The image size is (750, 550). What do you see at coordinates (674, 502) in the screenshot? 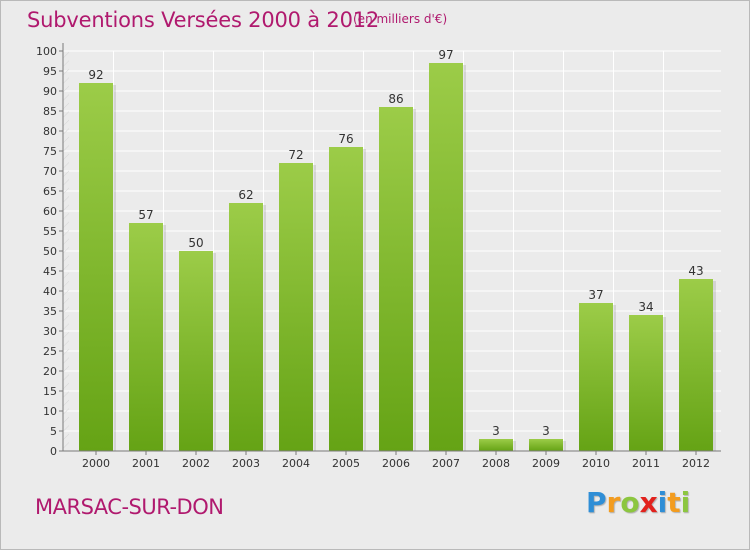
I see `logo-letter: t` at bounding box center [674, 502].